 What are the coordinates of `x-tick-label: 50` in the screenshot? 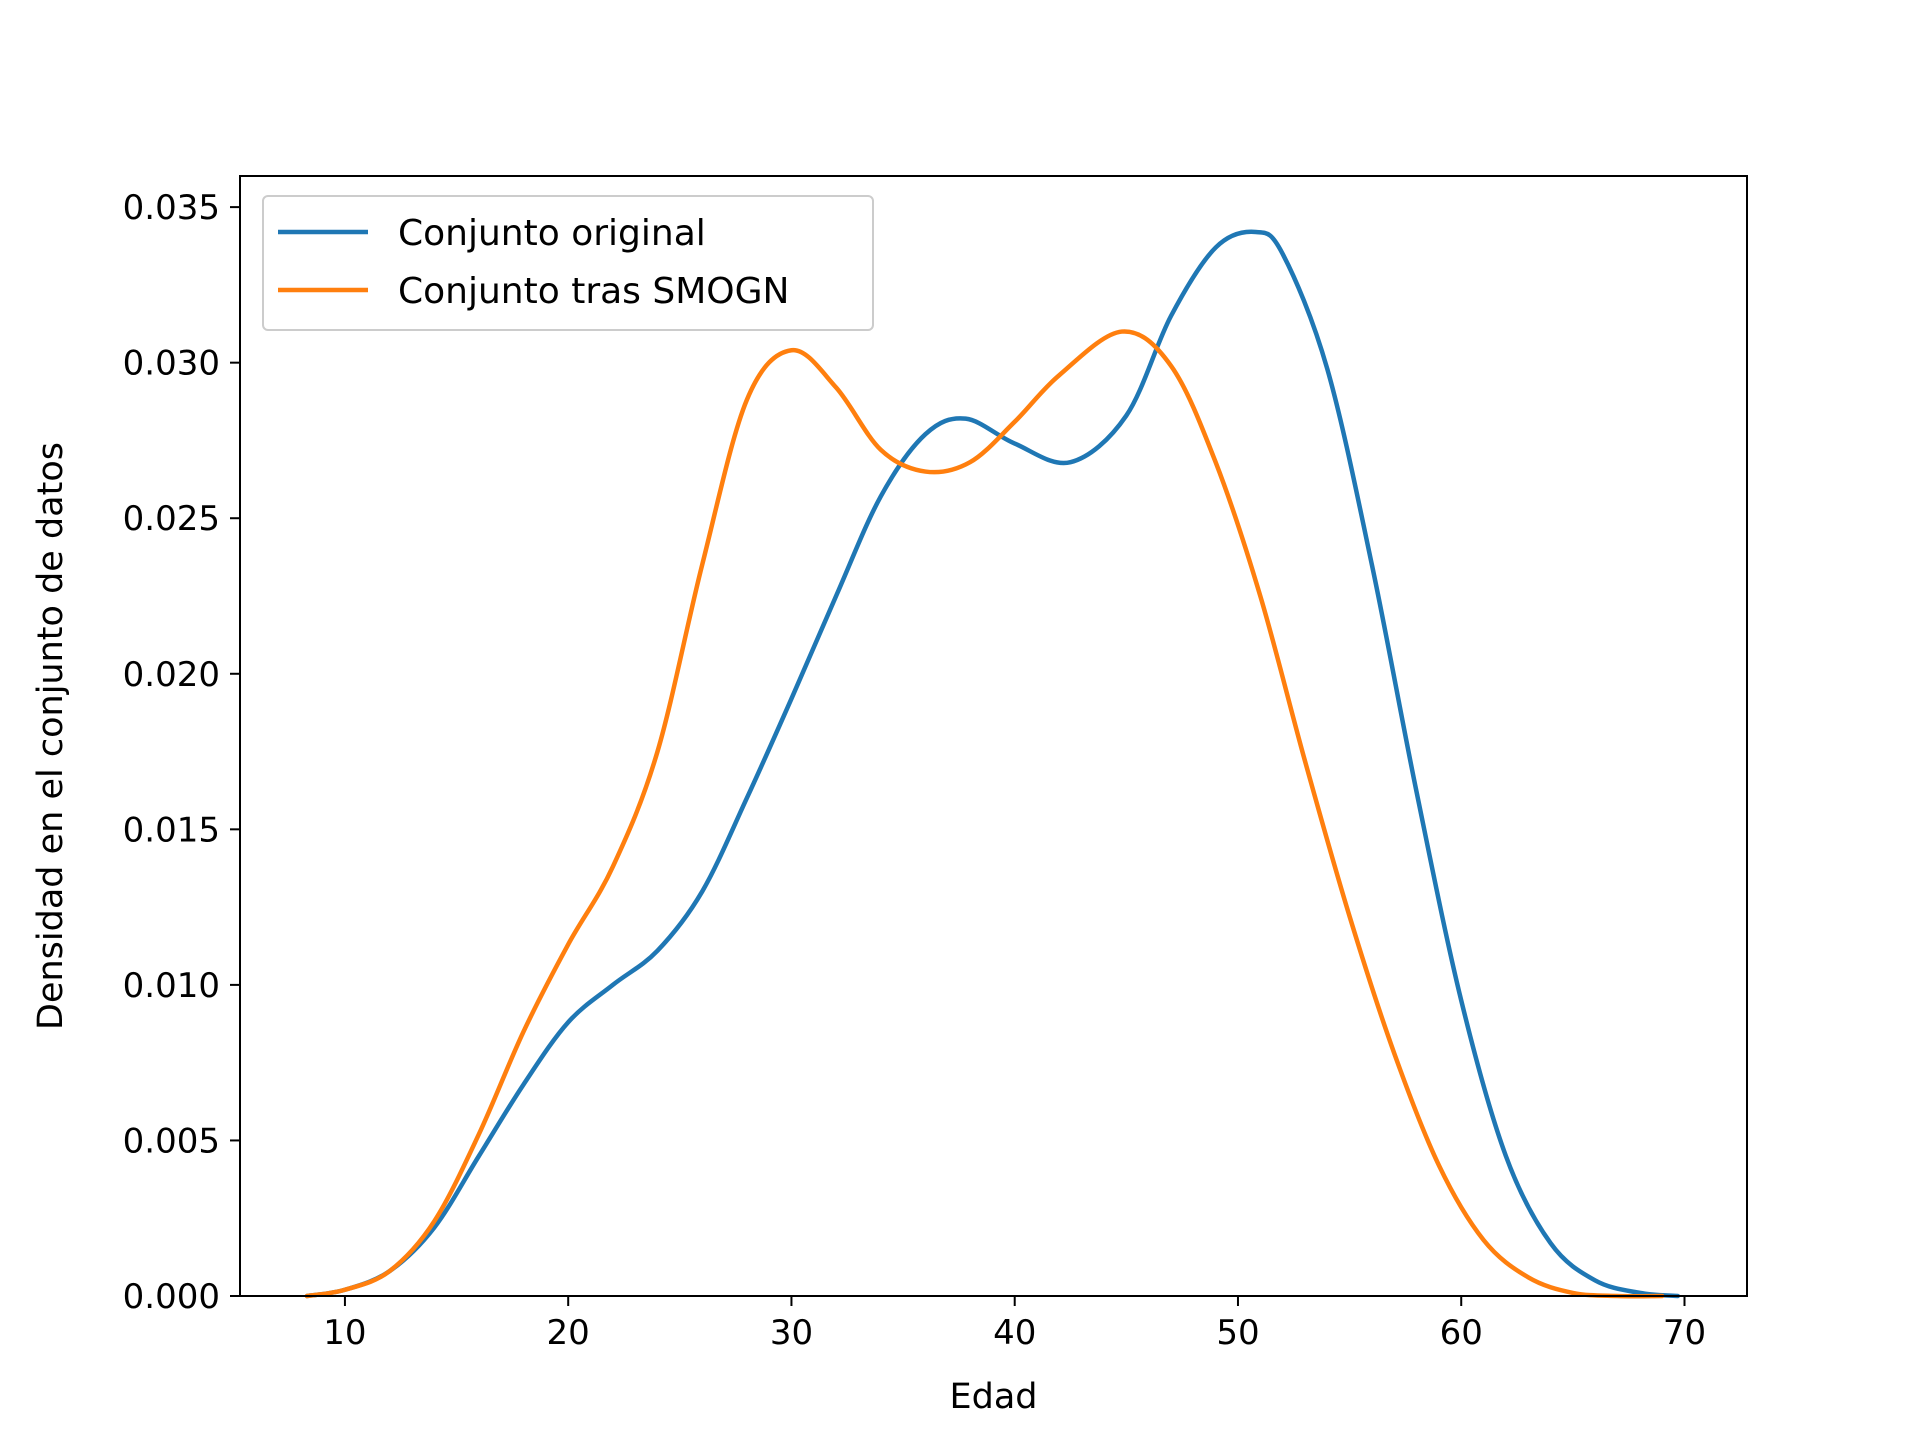 It's located at (1237, 1333).